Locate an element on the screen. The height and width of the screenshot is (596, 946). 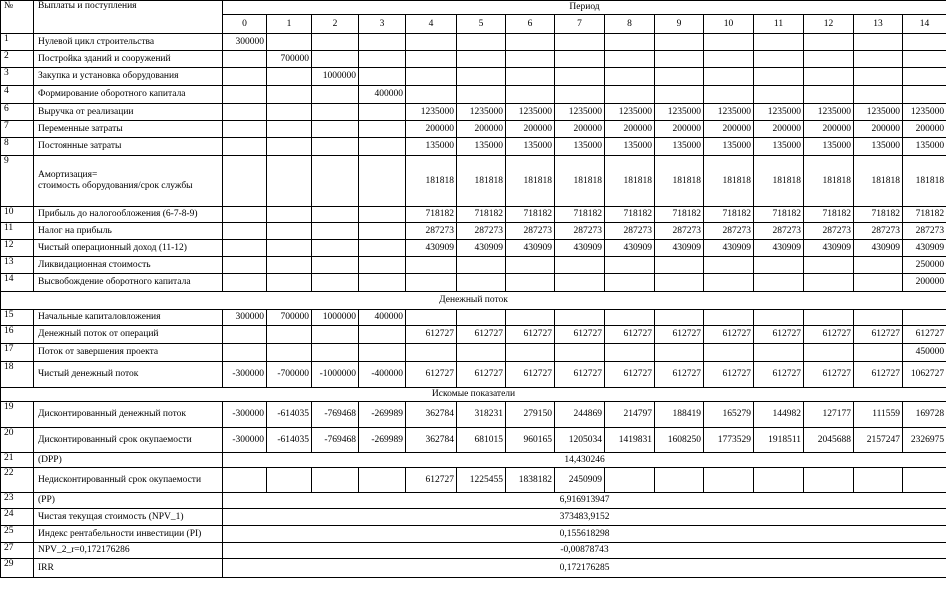
section-title: Денежный поток is located at coordinates (473, 300).